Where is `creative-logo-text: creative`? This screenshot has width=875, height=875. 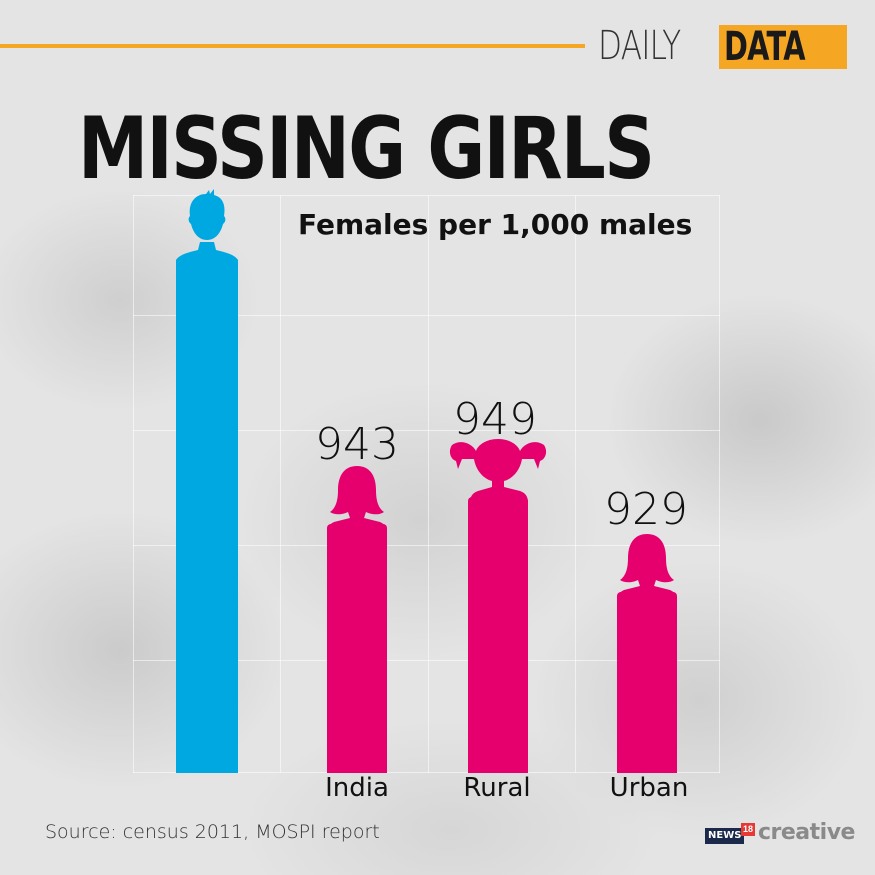 creative-logo-text: creative is located at coordinates (806, 832).